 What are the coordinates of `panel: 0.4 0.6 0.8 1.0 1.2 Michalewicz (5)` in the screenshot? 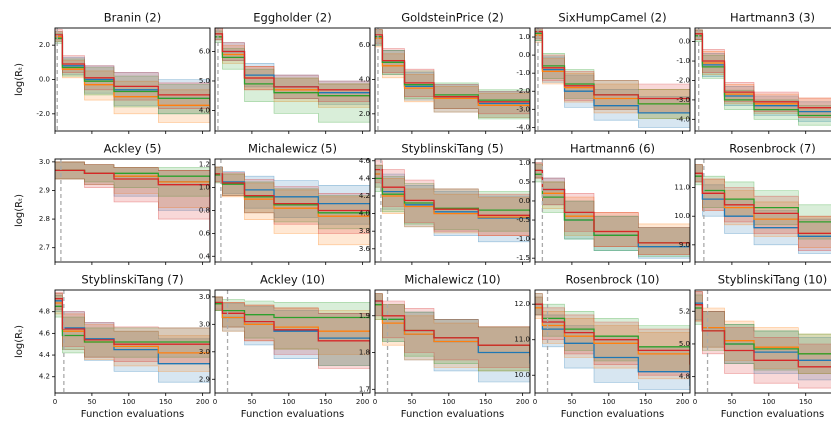 It's located at (285, 203).